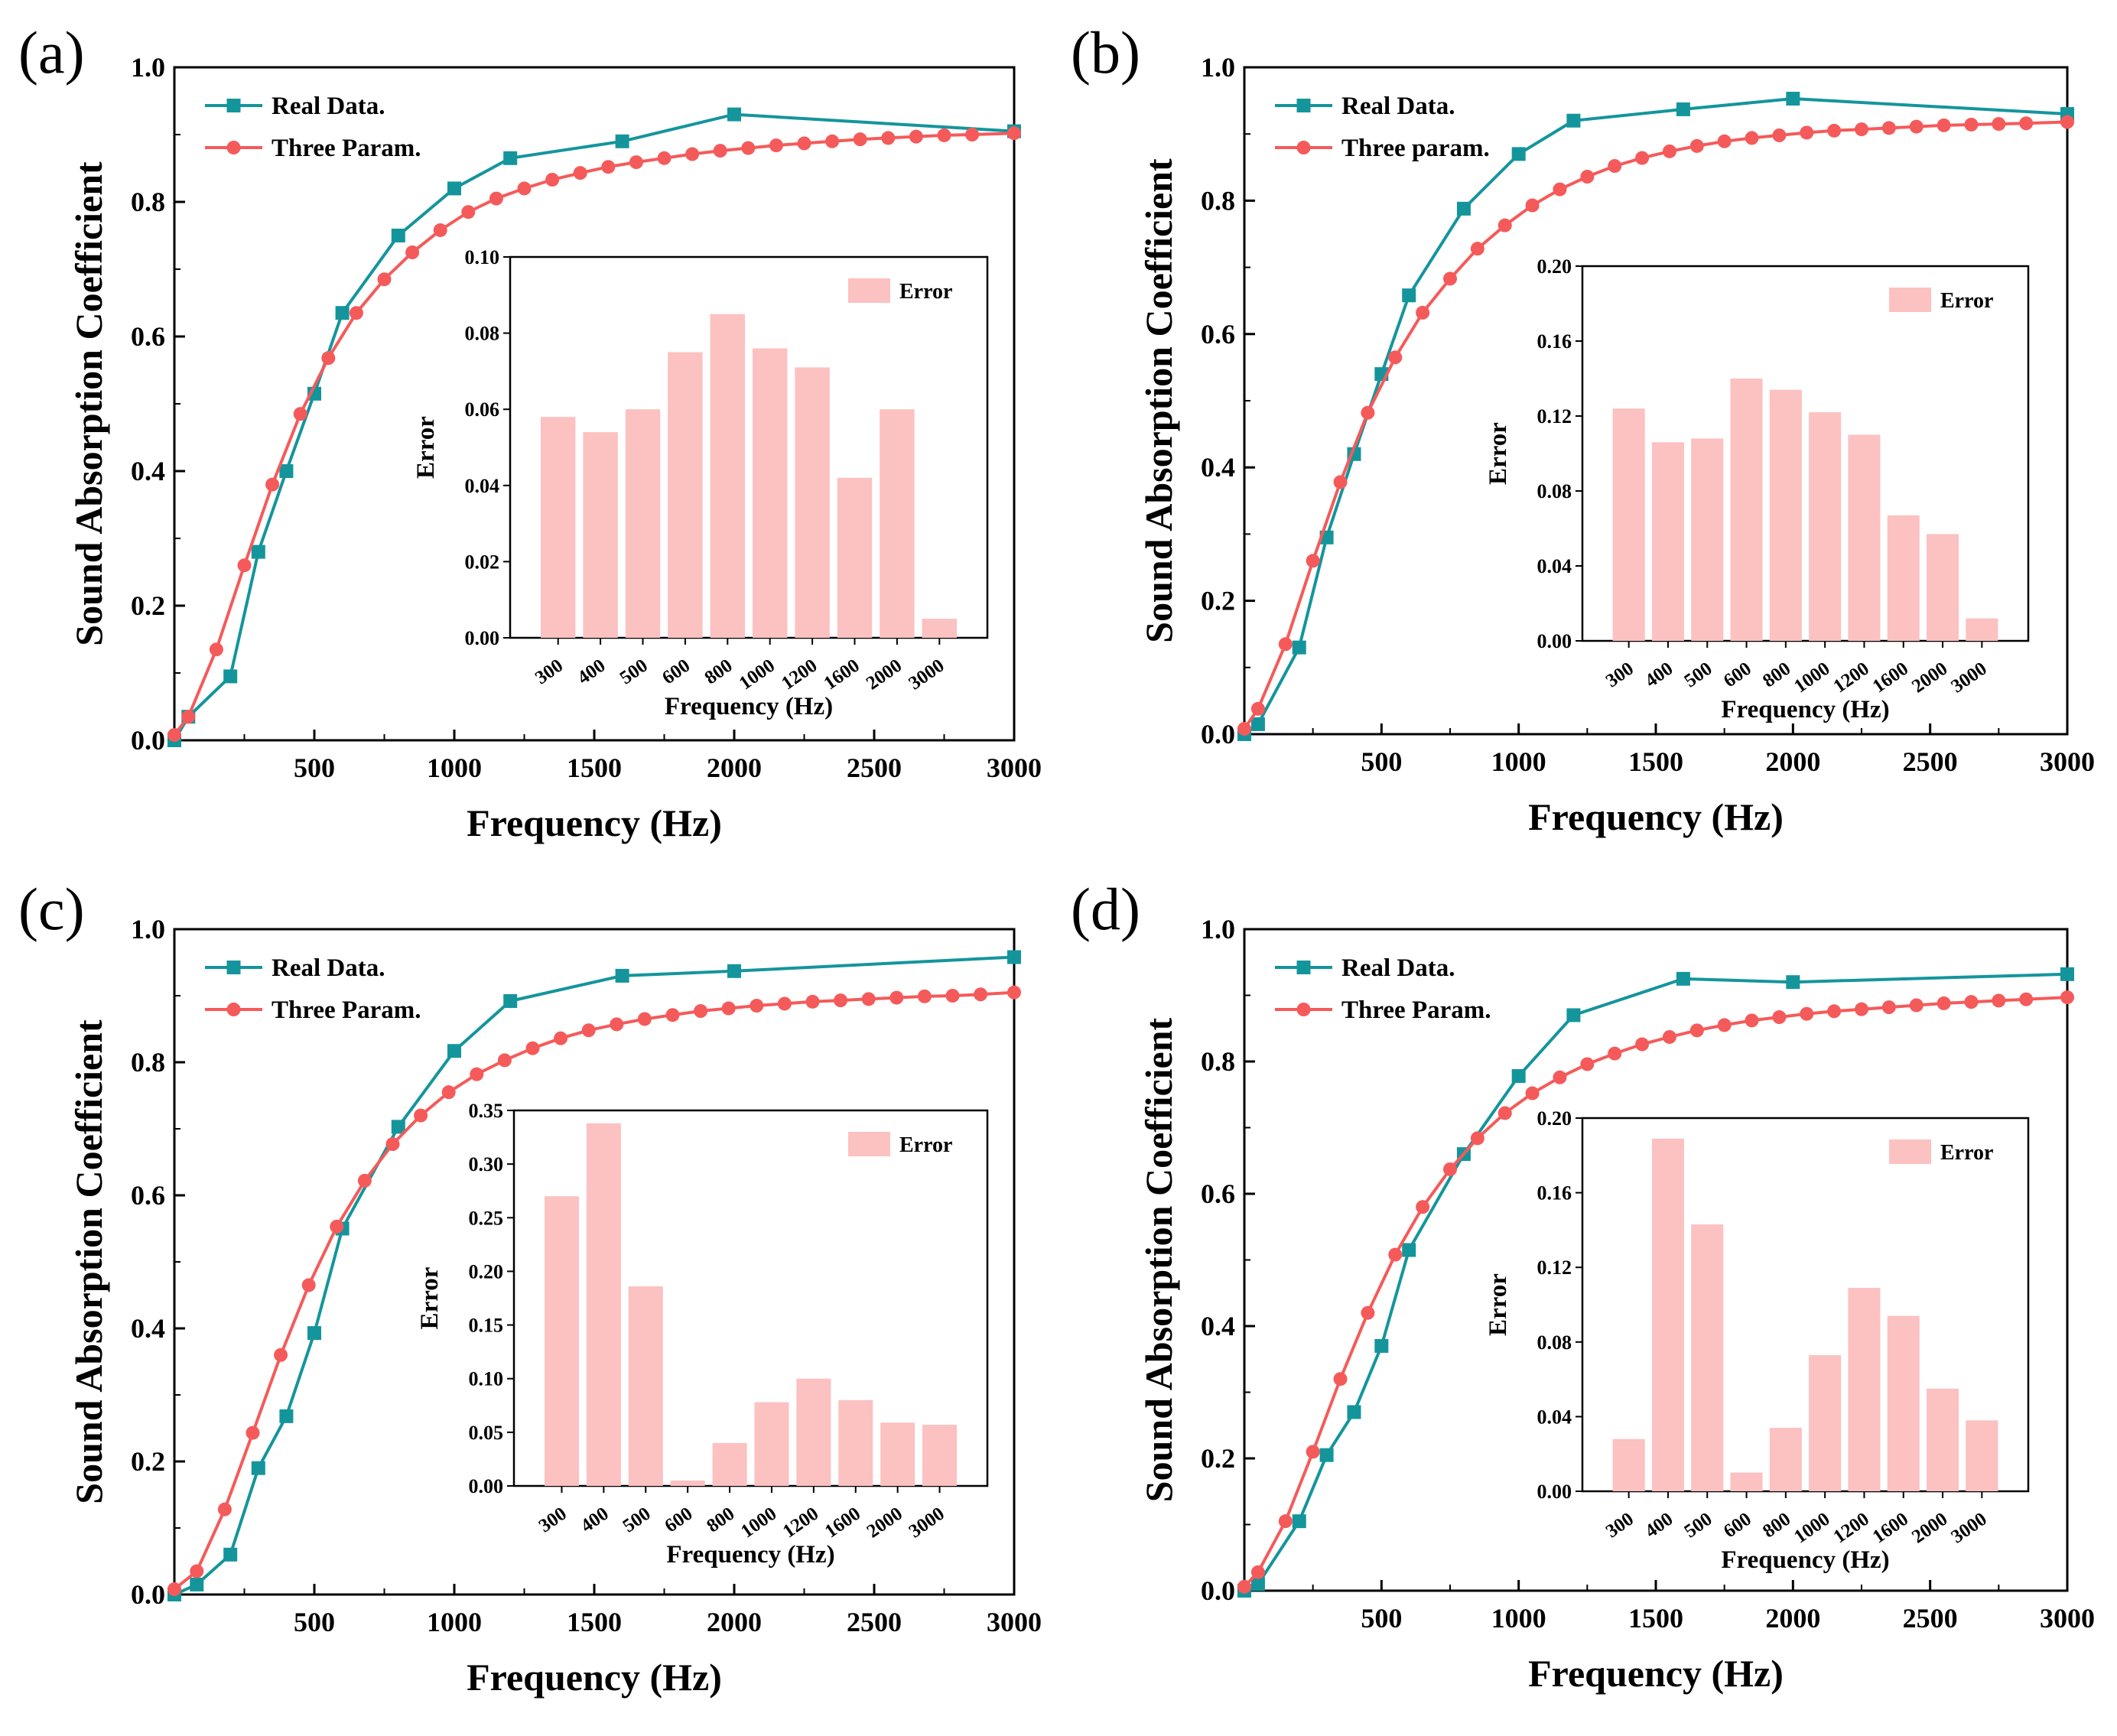 Image resolution: width=2117 pixels, height=1736 pixels. I want to click on panel-label: (d), so click(1105, 909).